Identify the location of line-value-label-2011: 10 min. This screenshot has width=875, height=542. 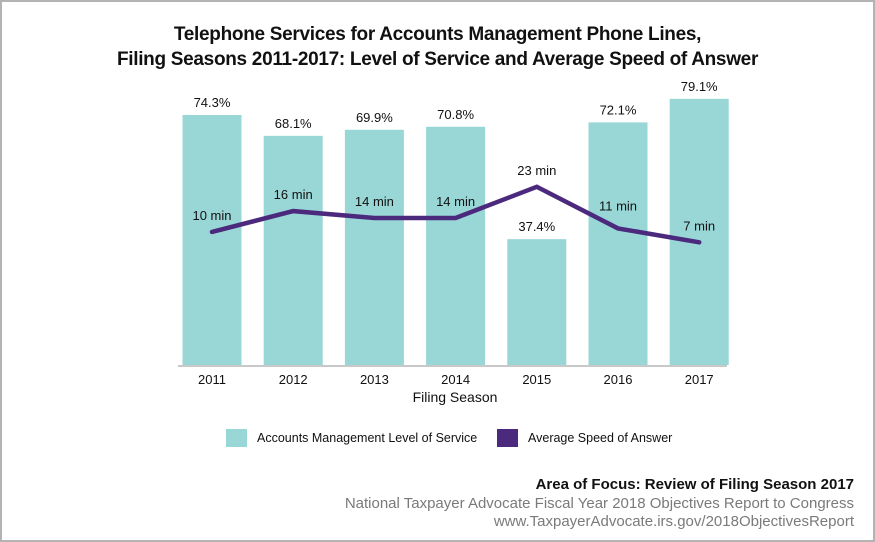
(211, 215).